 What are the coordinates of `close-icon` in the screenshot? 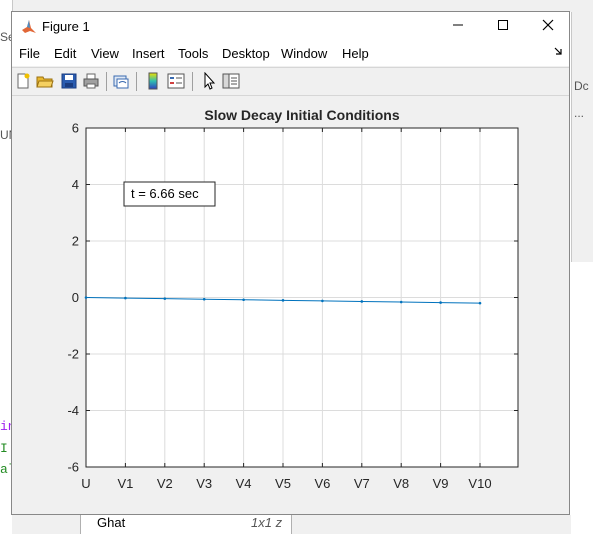 It's located at (548, 25).